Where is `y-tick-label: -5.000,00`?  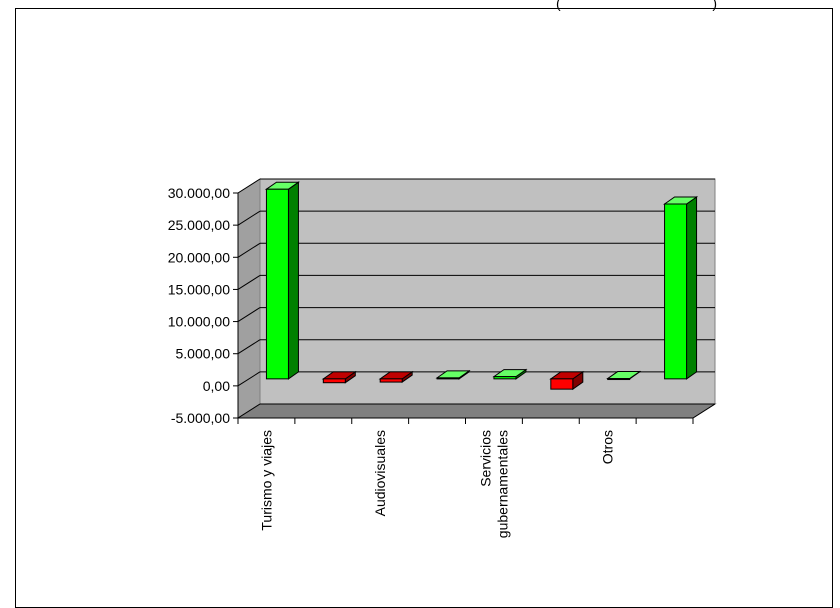
y-tick-label: -5.000,00 is located at coordinates (200, 418).